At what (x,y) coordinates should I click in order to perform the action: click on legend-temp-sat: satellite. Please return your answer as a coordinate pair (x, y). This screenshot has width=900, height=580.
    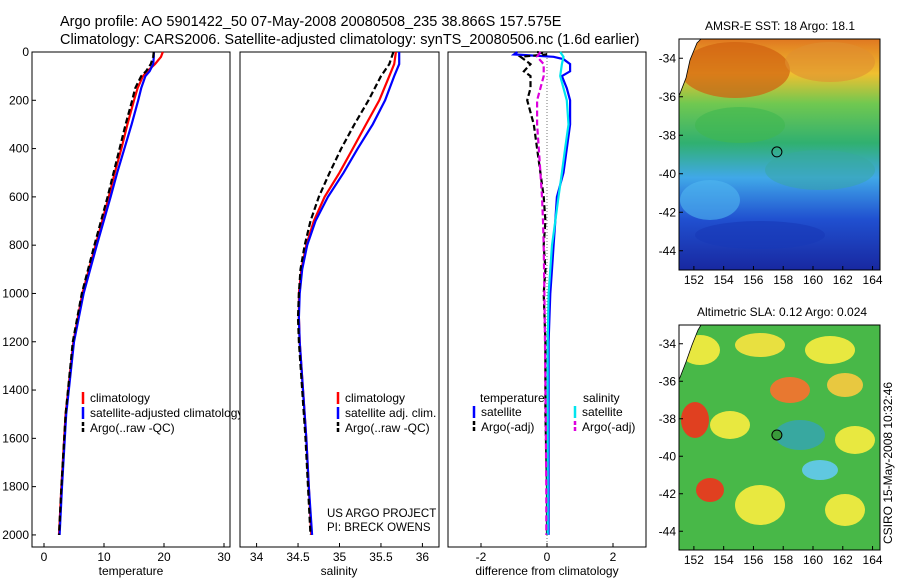
    Looking at the image, I should click on (501, 412).